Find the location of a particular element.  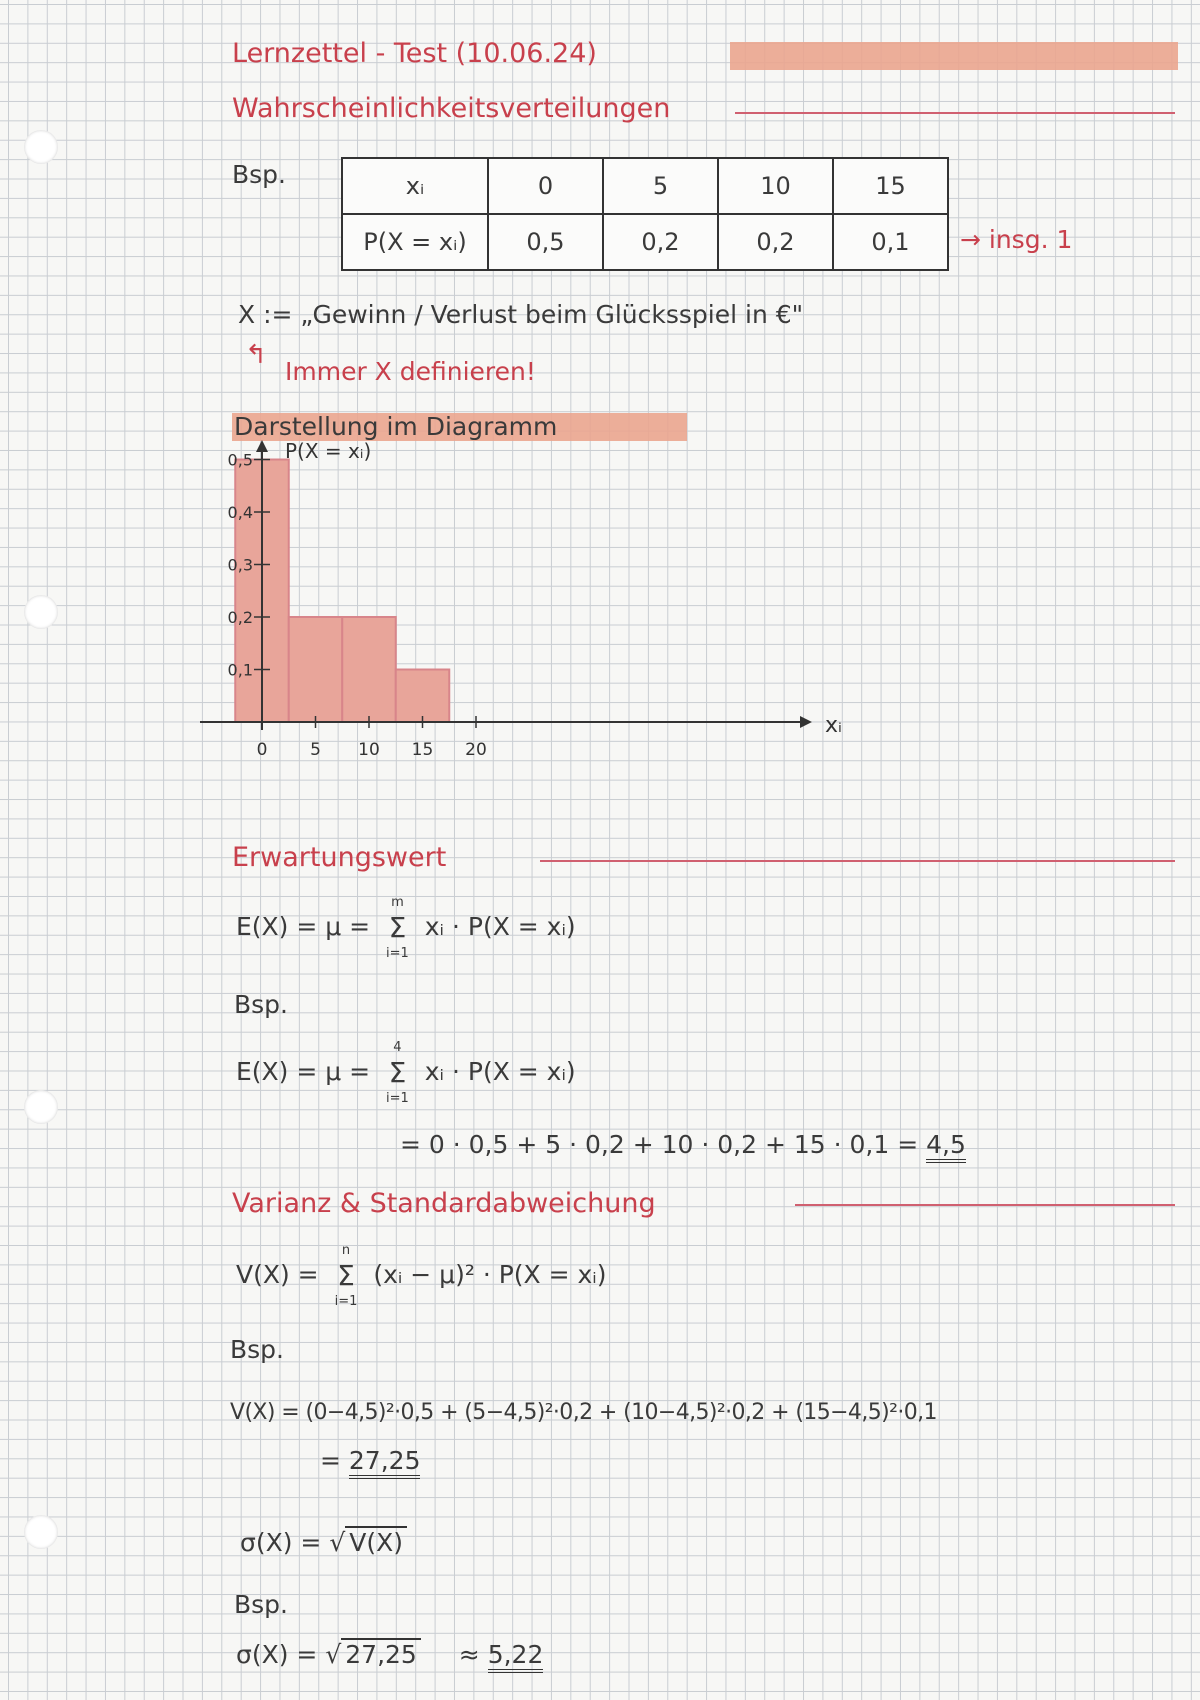

heading-highlight is located at coordinates (459, 427).